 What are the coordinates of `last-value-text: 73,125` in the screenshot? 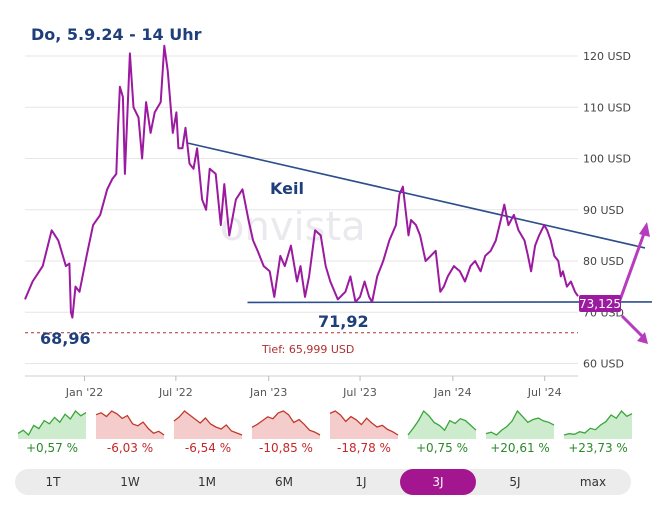 It's located at (600, 304).